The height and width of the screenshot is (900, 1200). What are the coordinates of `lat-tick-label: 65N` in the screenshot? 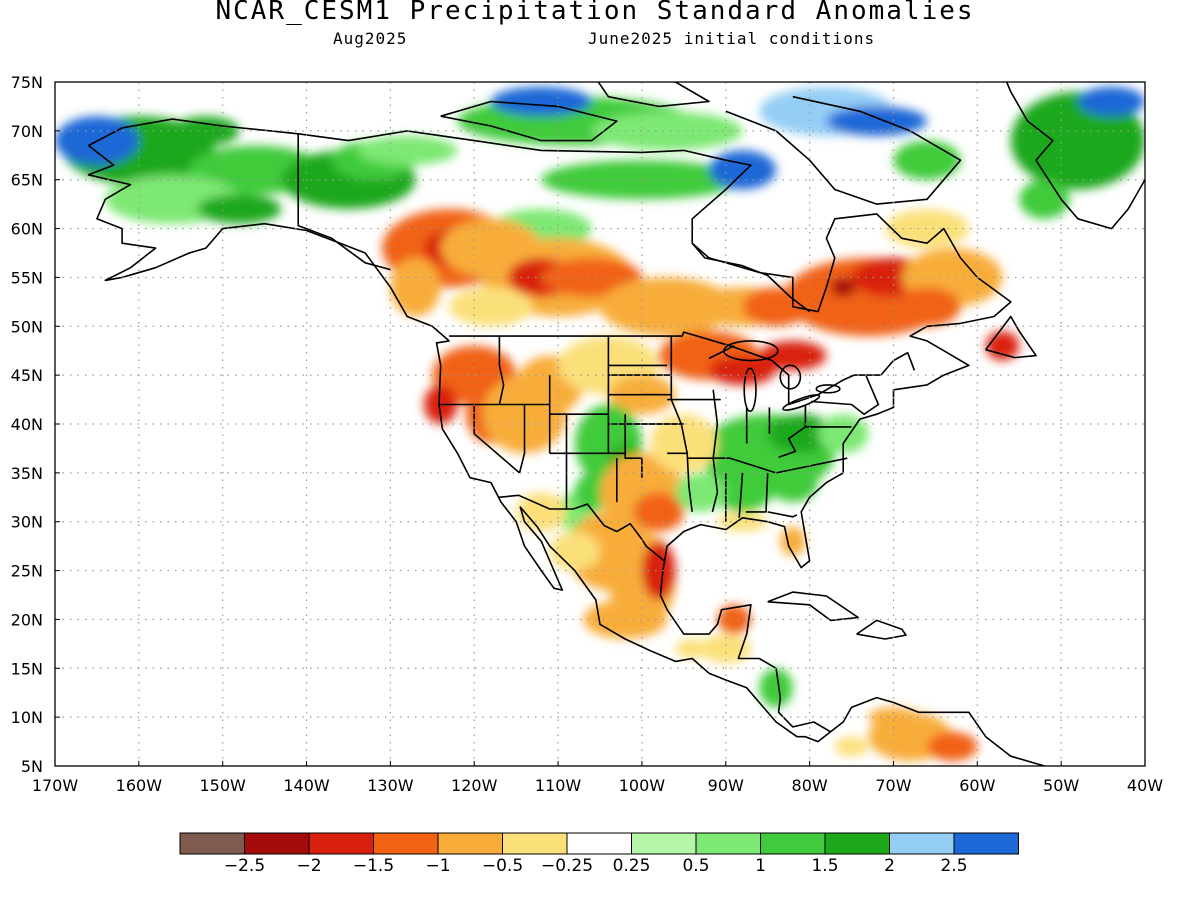 It's located at (27, 180).